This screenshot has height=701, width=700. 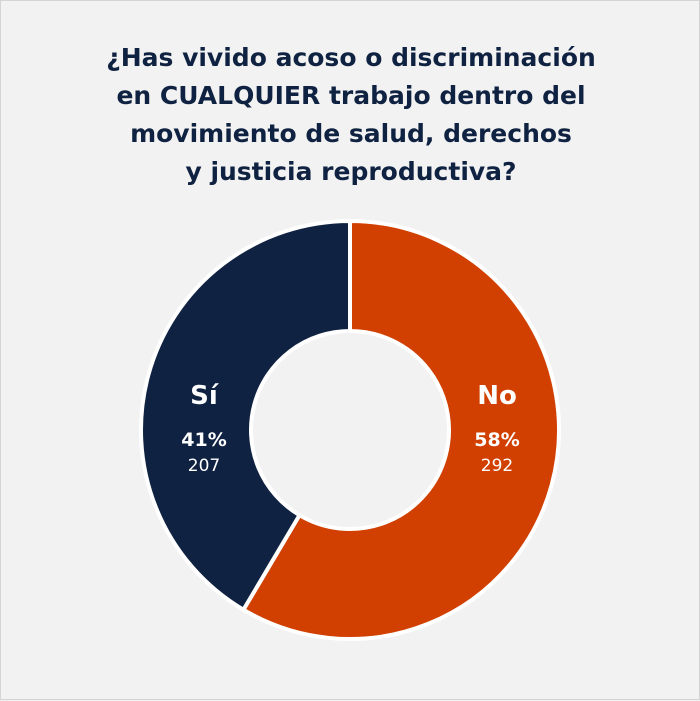 I want to click on slice-percent-si: 41%, so click(x=203, y=440).